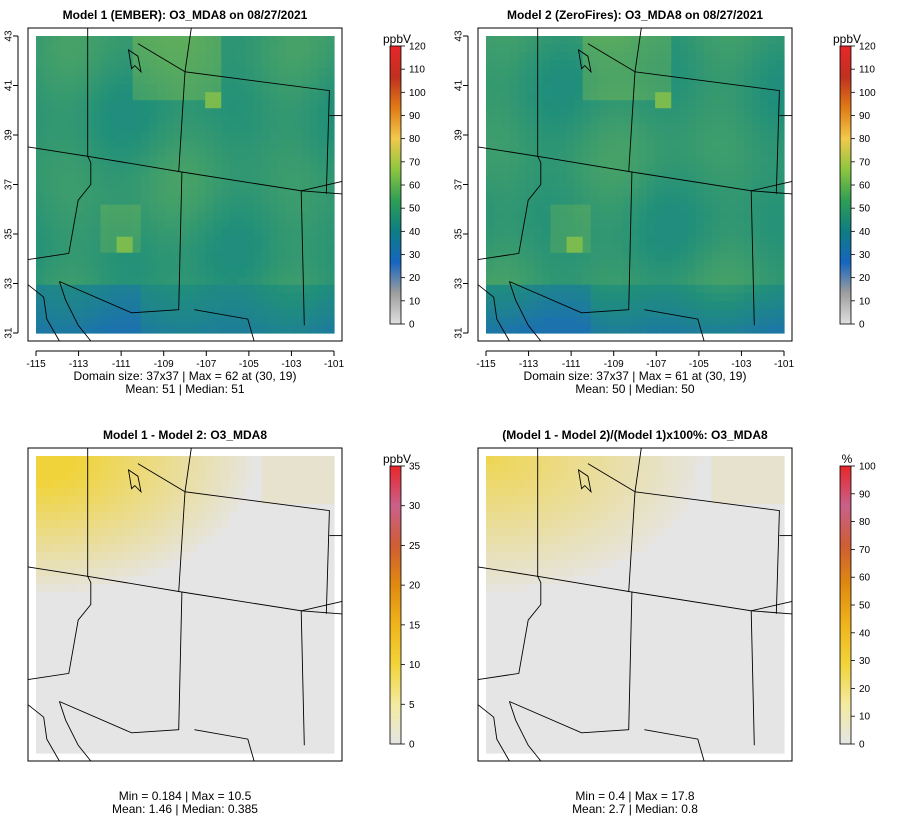 The height and width of the screenshot is (840, 900). Describe the element at coordinates (249, 364) in the screenshot. I see `x-tick-label: -105` at that location.